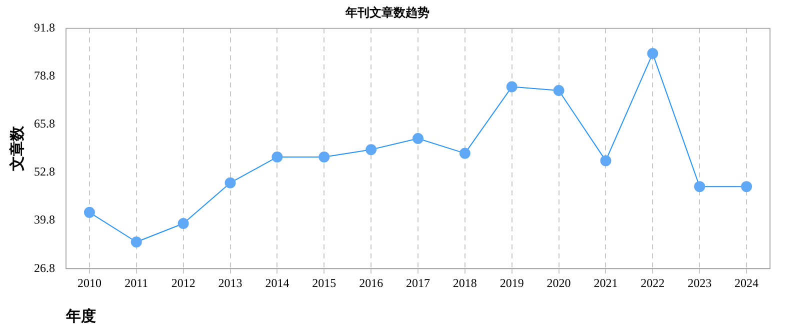 The image size is (790, 330). I want to click on x-tick-label: 2013, so click(230, 283).